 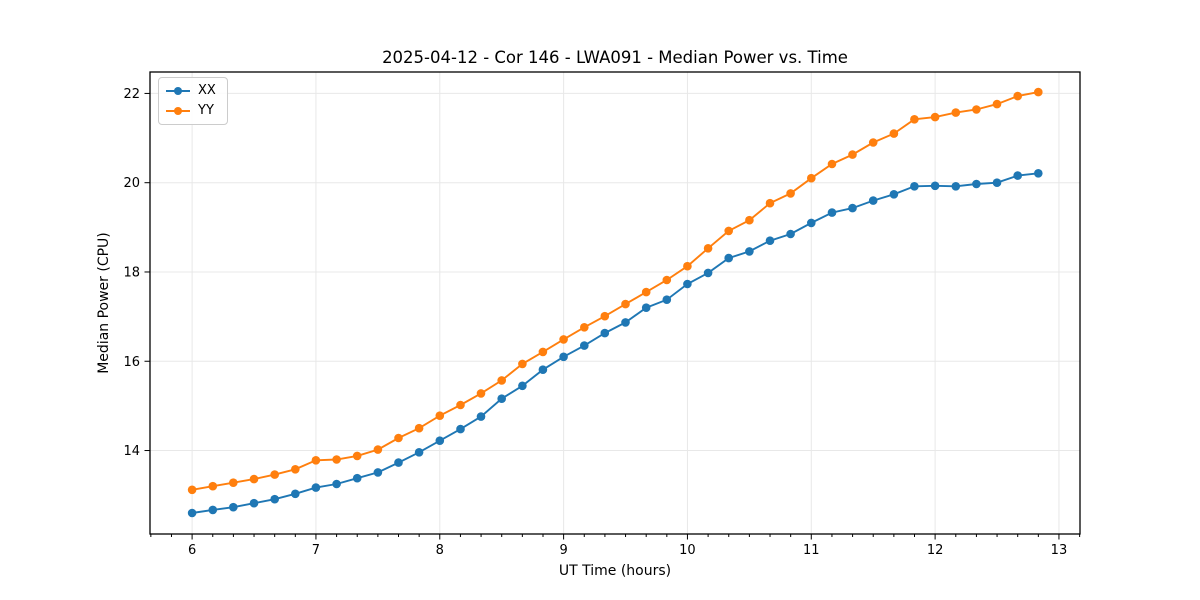 What do you see at coordinates (192, 91) in the screenshot?
I see `legend-item-xx: XX` at bounding box center [192, 91].